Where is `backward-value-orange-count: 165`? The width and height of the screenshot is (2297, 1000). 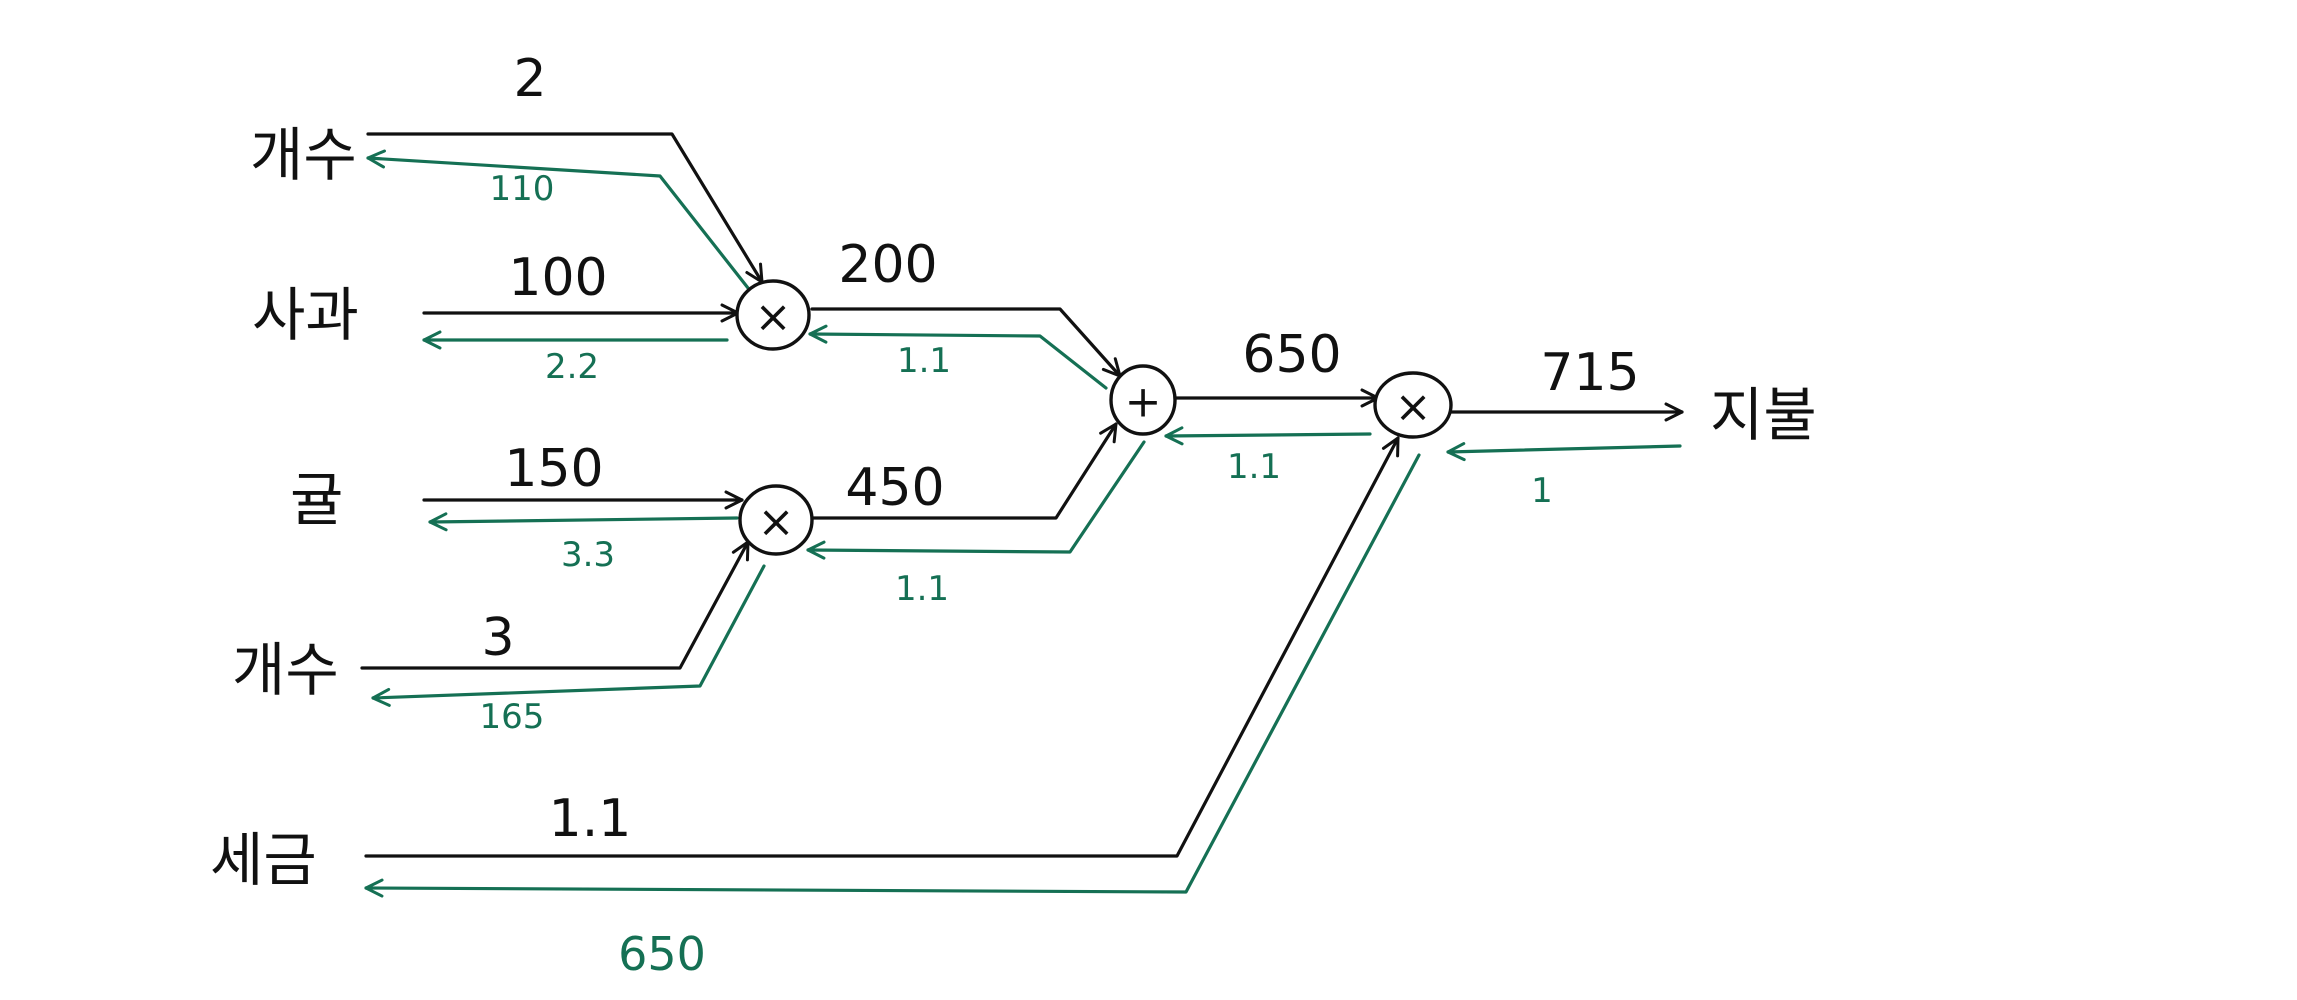
backward-value-orange-count: 165 is located at coordinates (512, 717).